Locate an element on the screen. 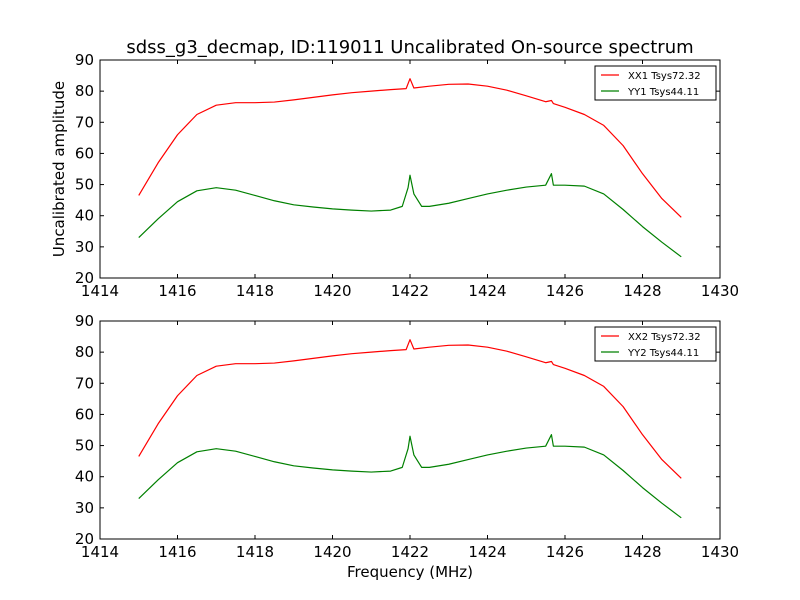 The height and width of the screenshot is (600, 800). legend-label: YY1 Tsys44.11 is located at coordinates (663, 92).